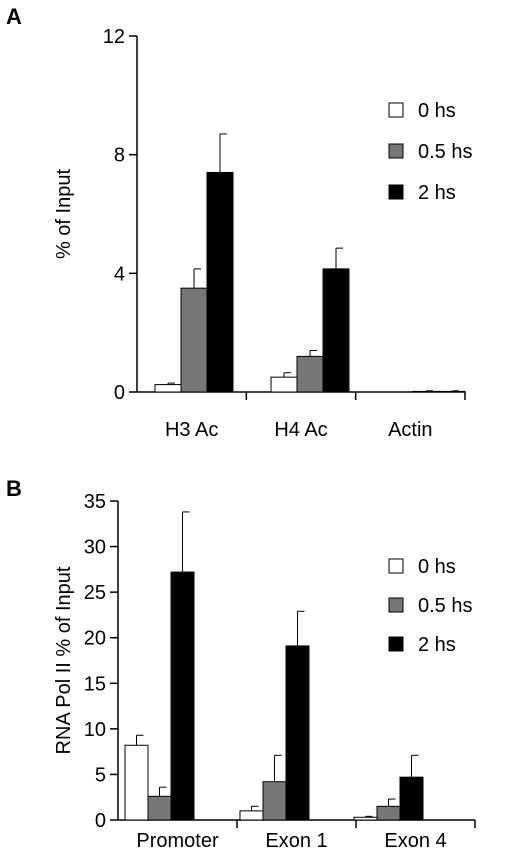 The height and width of the screenshot is (858, 520). What do you see at coordinates (119, 156) in the screenshot?
I see `y-tick-label: 8` at bounding box center [119, 156].